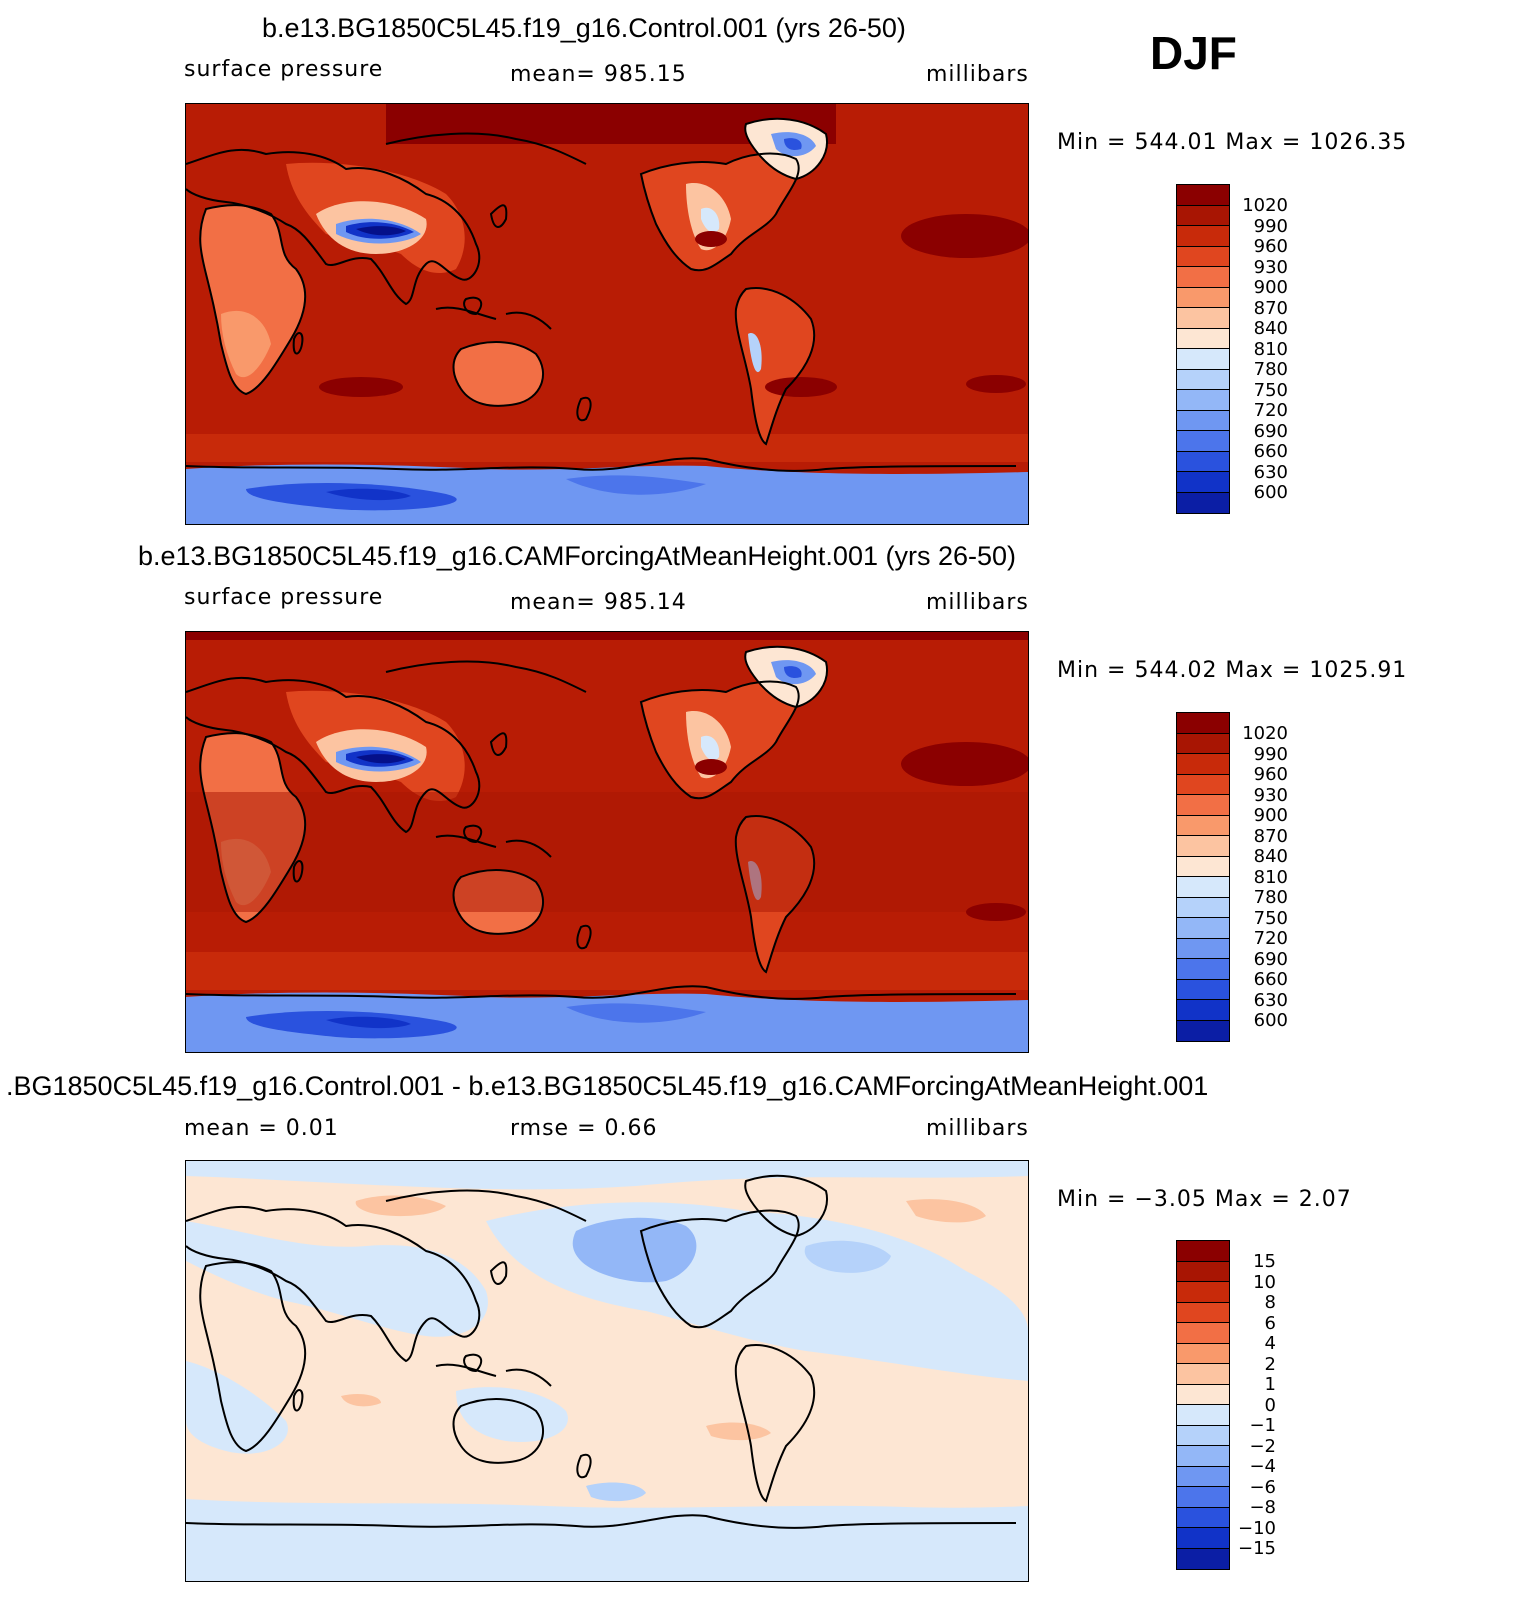 The image size is (1538, 1619). Describe the element at coordinates (1262, 1466) in the screenshot. I see `colorbar-label: −4` at that location.